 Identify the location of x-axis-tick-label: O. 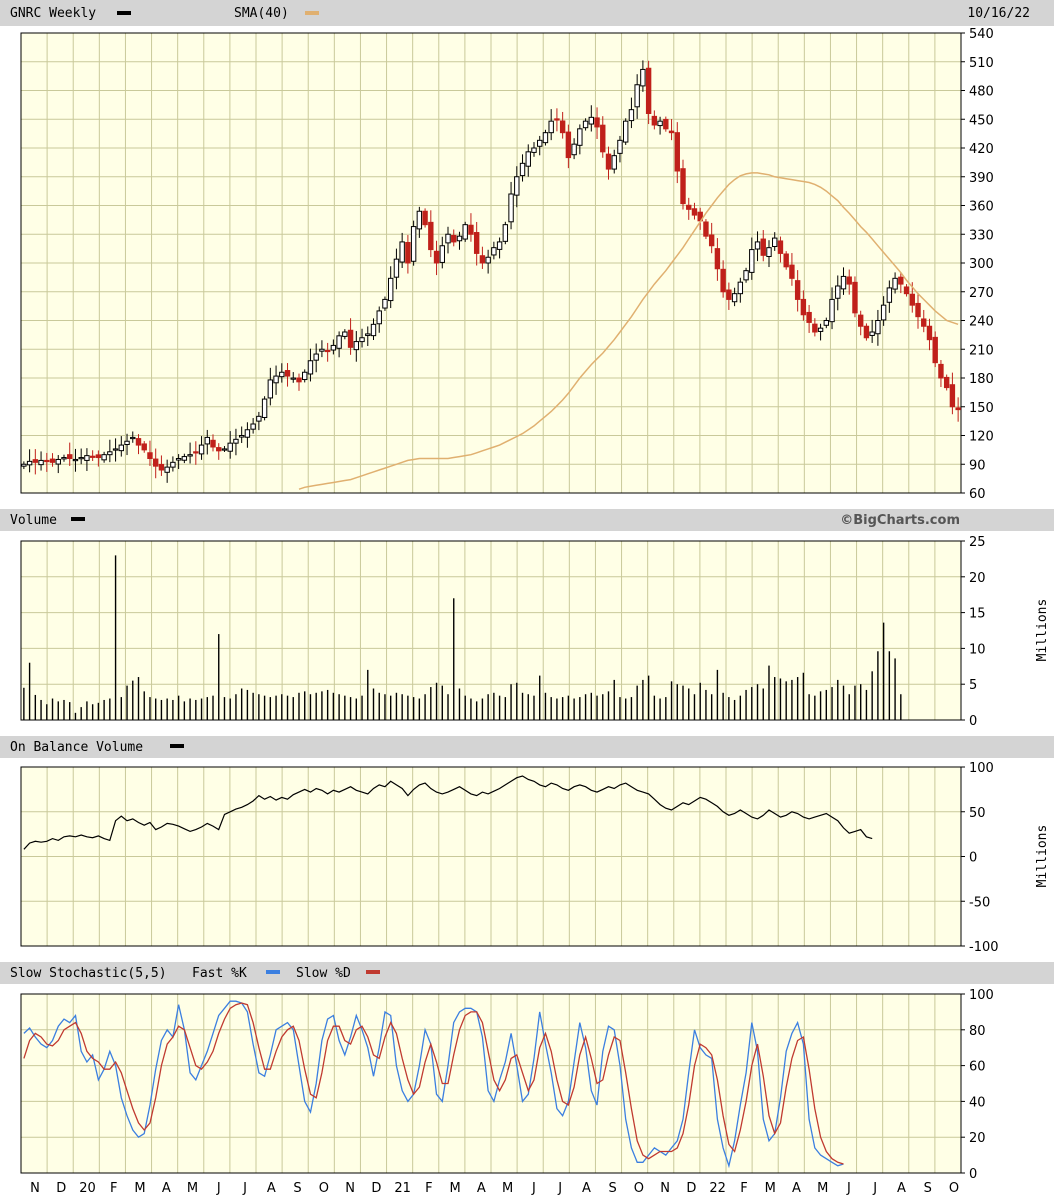
(639, 1188).